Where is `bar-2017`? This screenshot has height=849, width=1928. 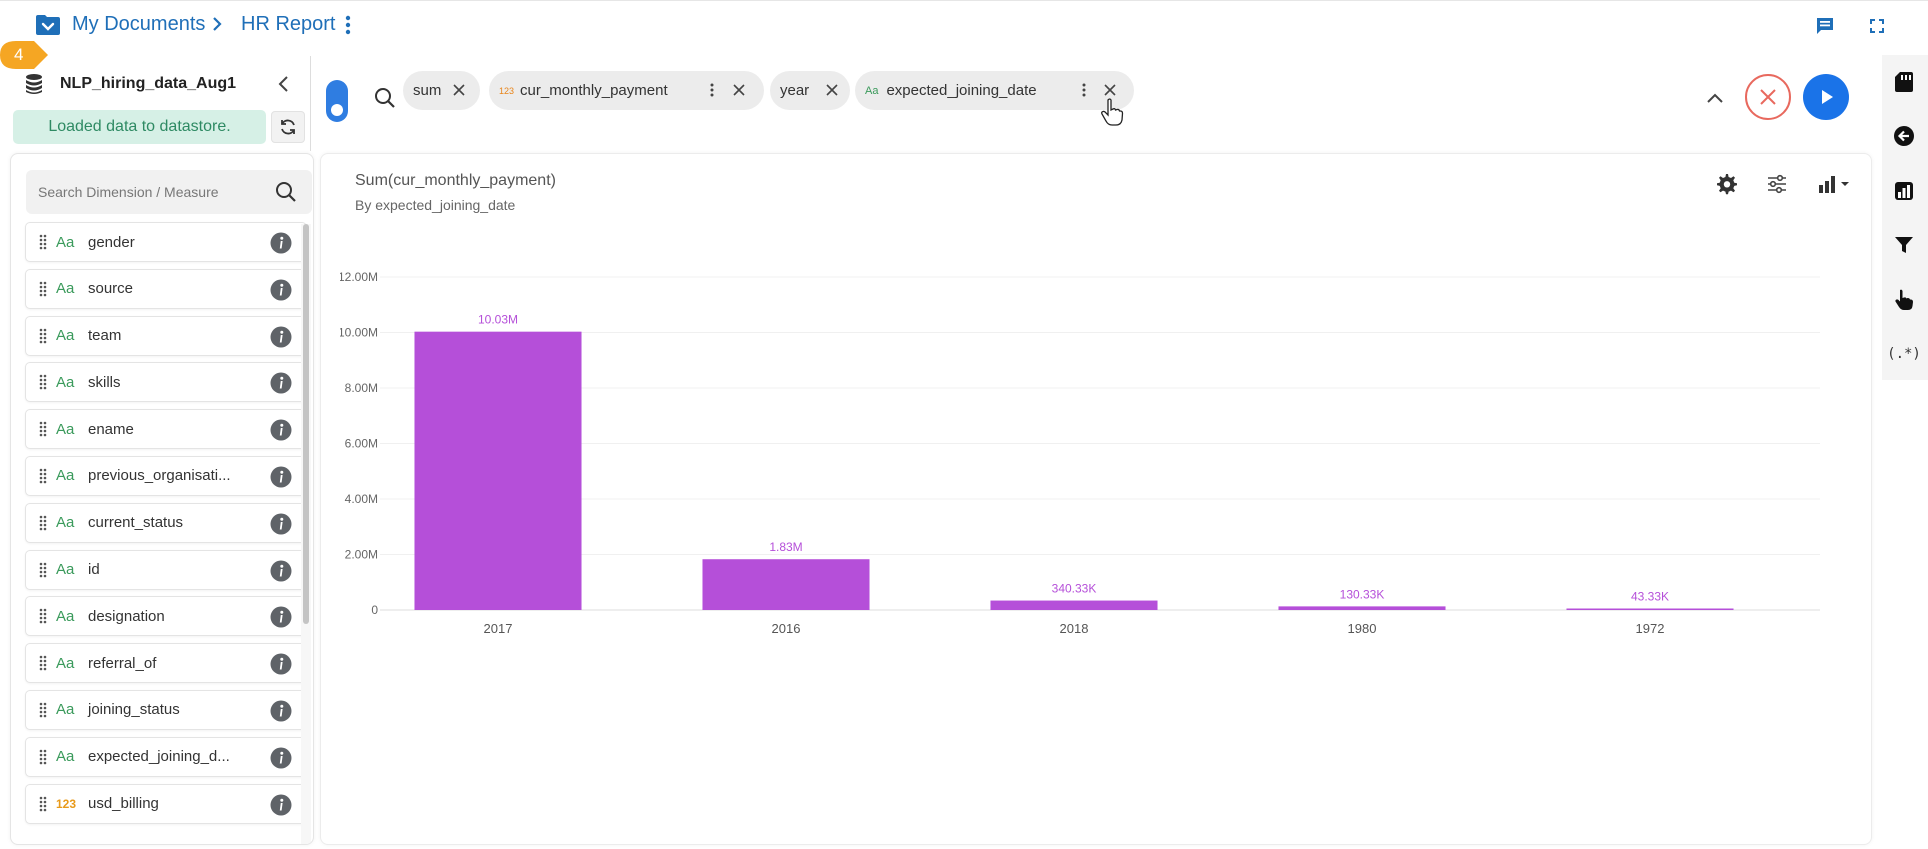 bar-2017 is located at coordinates (498, 470).